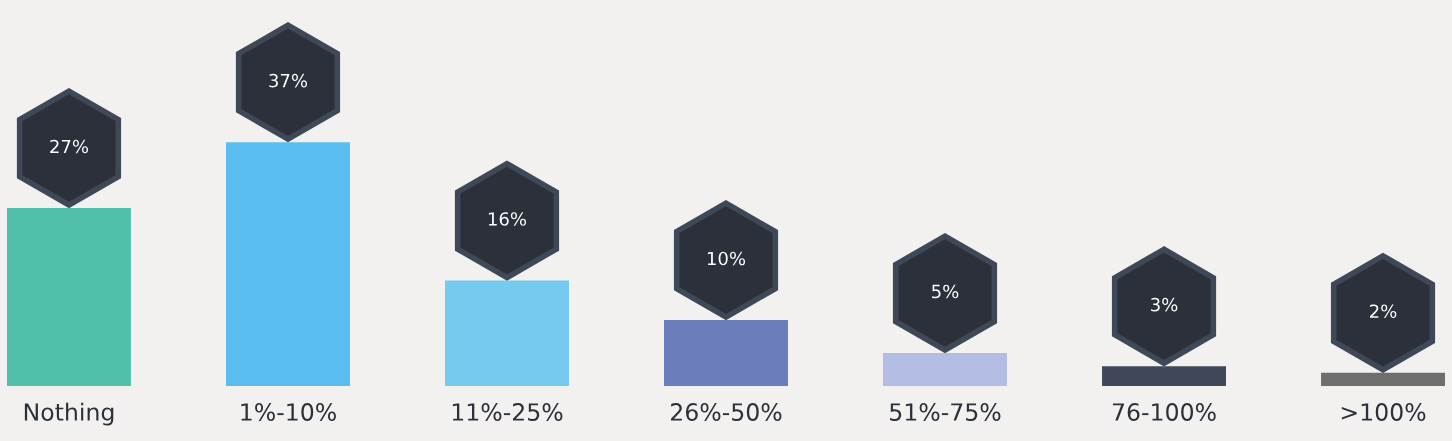 The height and width of the screenshot is (441, 1452). Describe the element at coordinates (1383, 412) in the screenshot. I see `x-tick-label: >100%` at that location.